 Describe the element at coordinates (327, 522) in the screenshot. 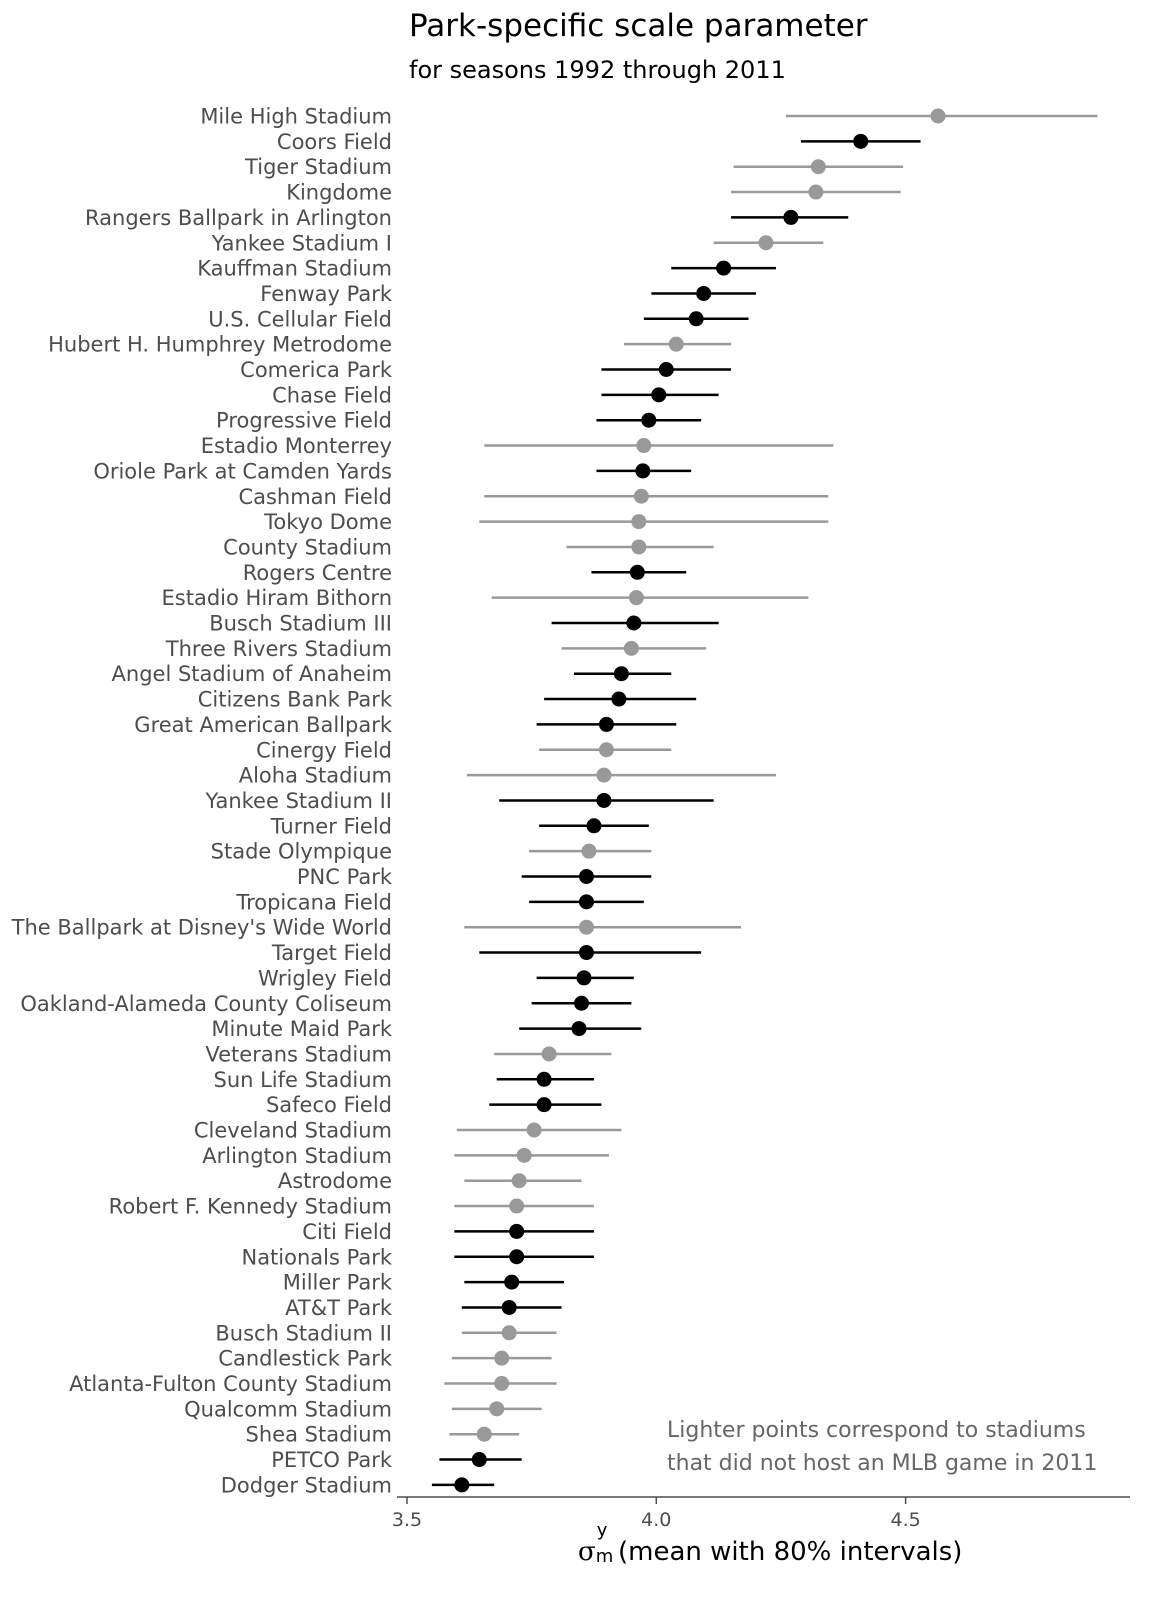

I see `y-tick-label: Tokyo Dome` at that location.